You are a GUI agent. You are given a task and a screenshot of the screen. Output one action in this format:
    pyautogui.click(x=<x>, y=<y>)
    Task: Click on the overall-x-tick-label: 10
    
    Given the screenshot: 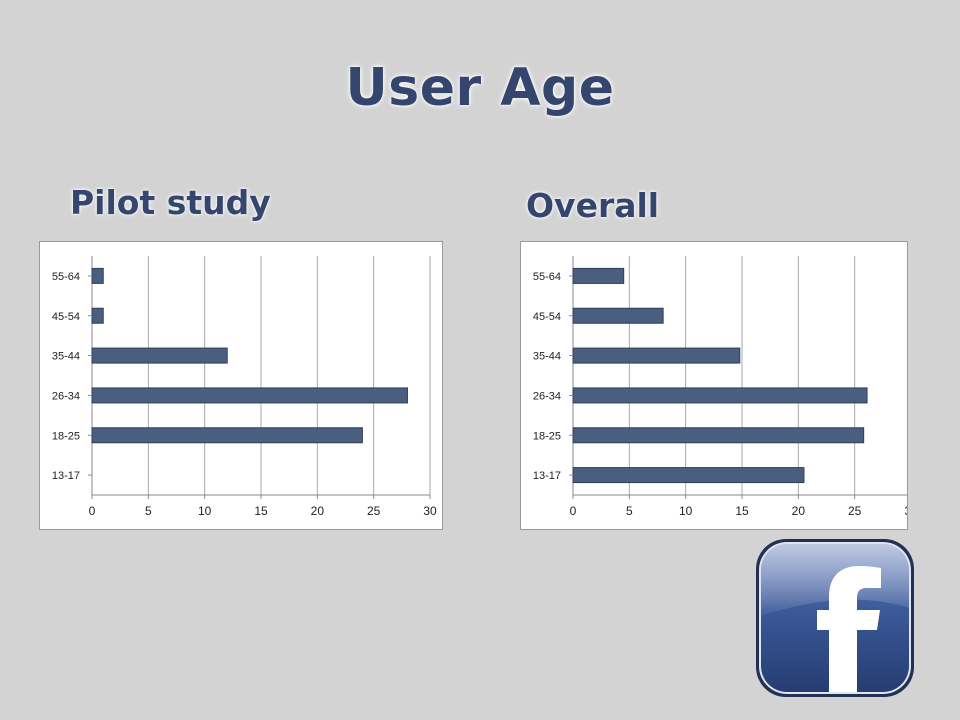 What is the action you would take?
    pyautogui.click(x=686, y=511)
    